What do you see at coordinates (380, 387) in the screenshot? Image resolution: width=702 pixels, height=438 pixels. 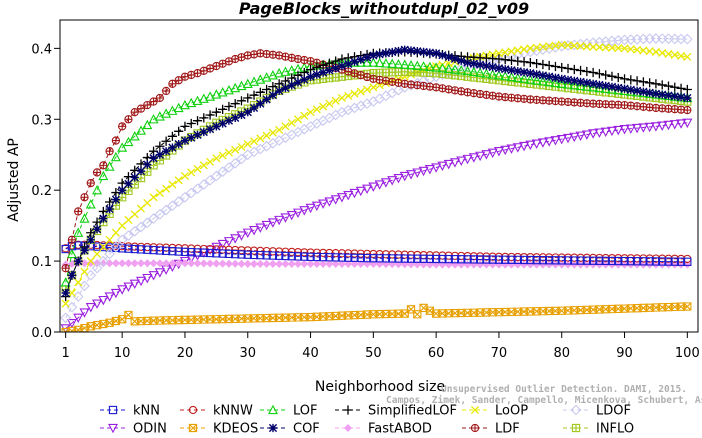 I see `x-axis-label: Neighborhood size` at bounding box center [380, 387].